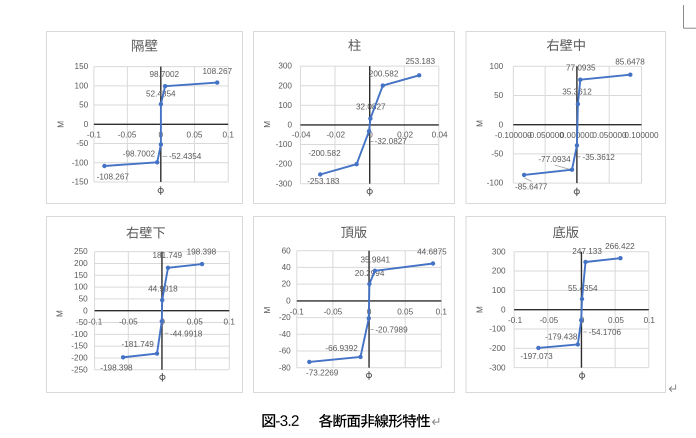 This screenshot has height=438, width=696. I want to click on svg-text: 0.04, so click(440, 135).